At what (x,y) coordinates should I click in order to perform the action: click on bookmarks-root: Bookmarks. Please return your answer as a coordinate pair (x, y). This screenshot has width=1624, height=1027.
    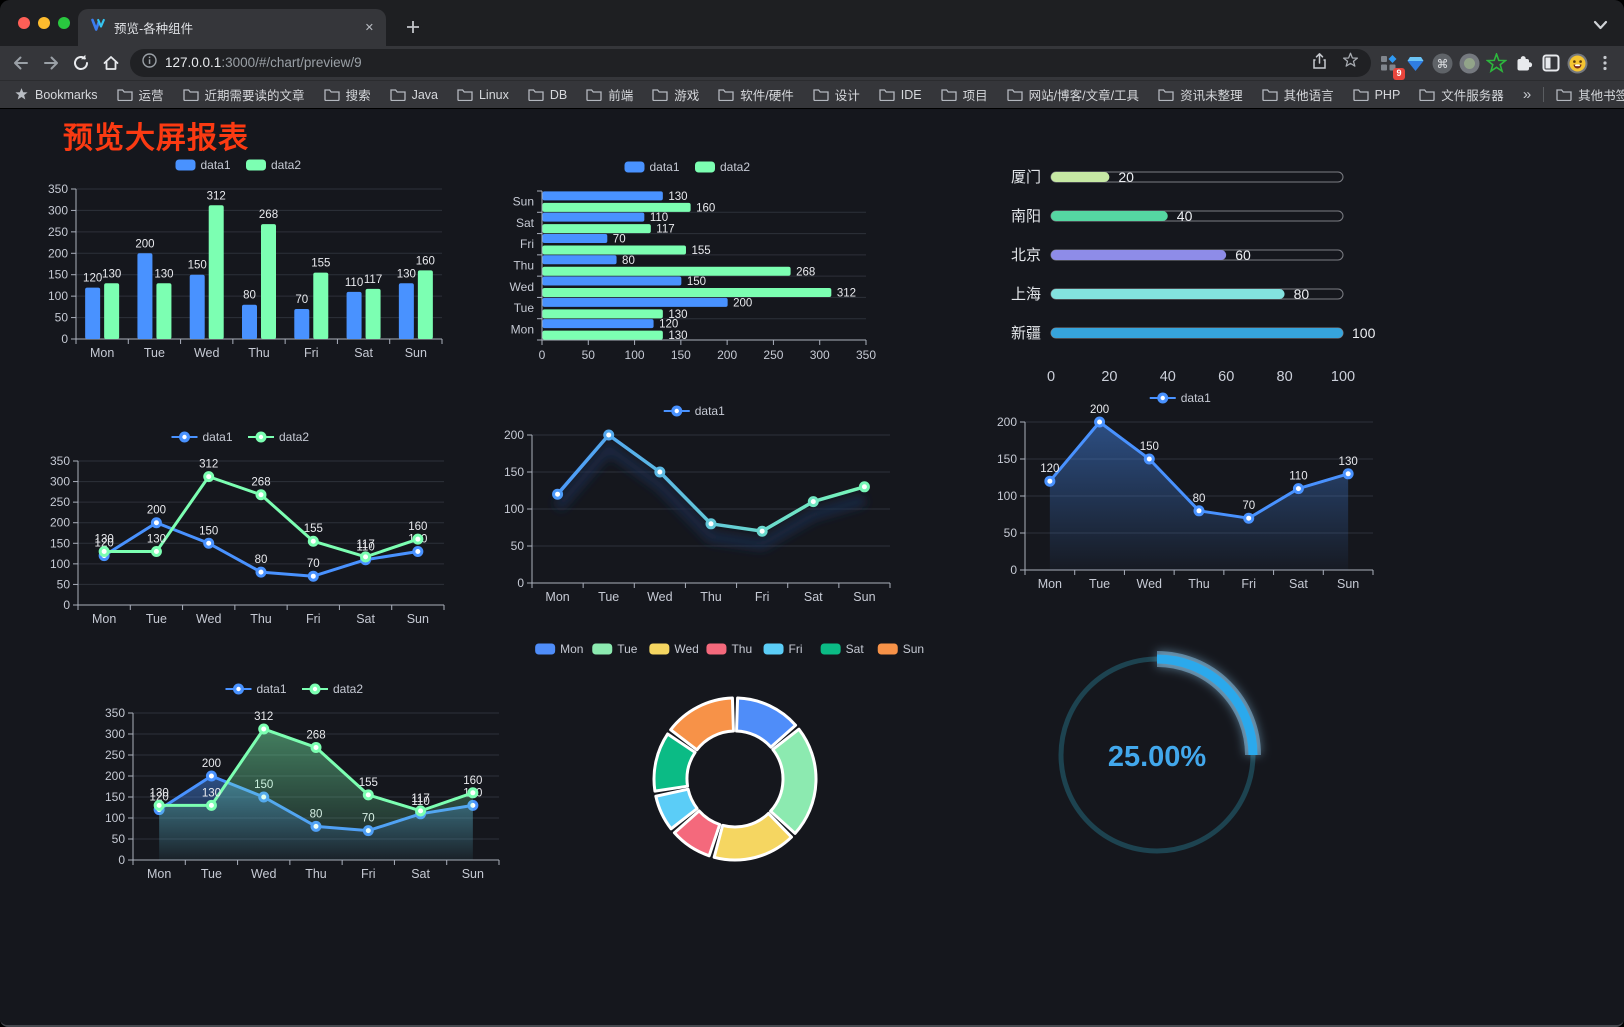
    Looking at the image, I should click on (56, 94).